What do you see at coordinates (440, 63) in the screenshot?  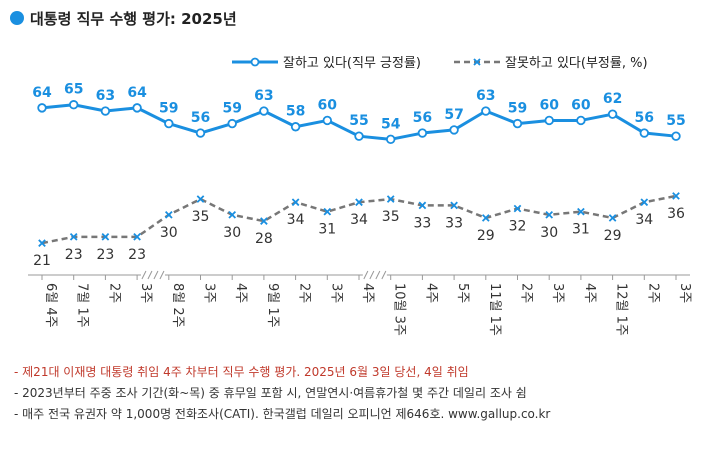 I see `legend: 잘하고 있다(직무 긍정률) 잘못하고 있다(부정률, %)` at bounding box center [440, 63].